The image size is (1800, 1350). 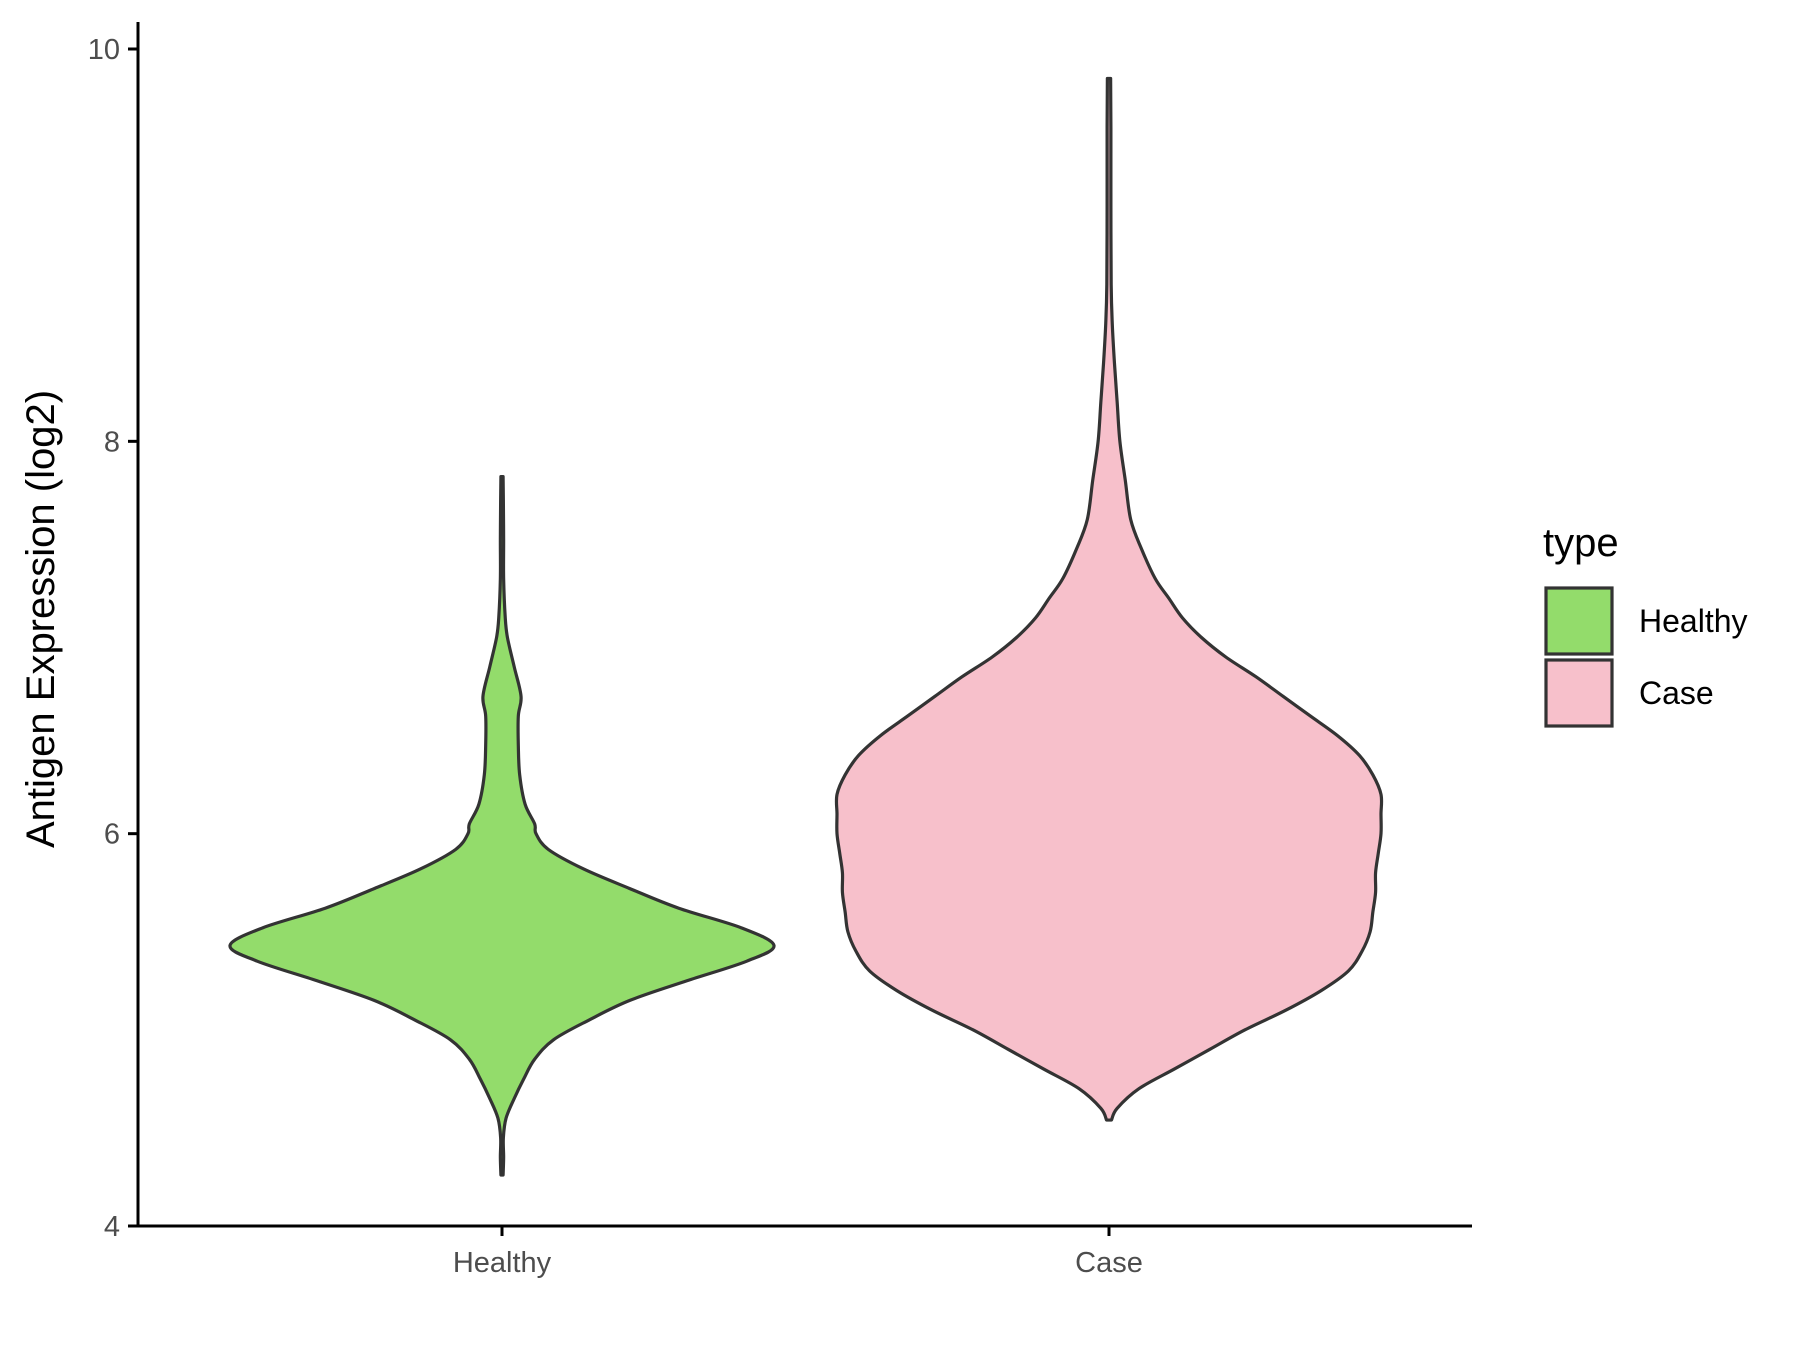 I want to click on legend-key-case, so click(x=1579, y=693).